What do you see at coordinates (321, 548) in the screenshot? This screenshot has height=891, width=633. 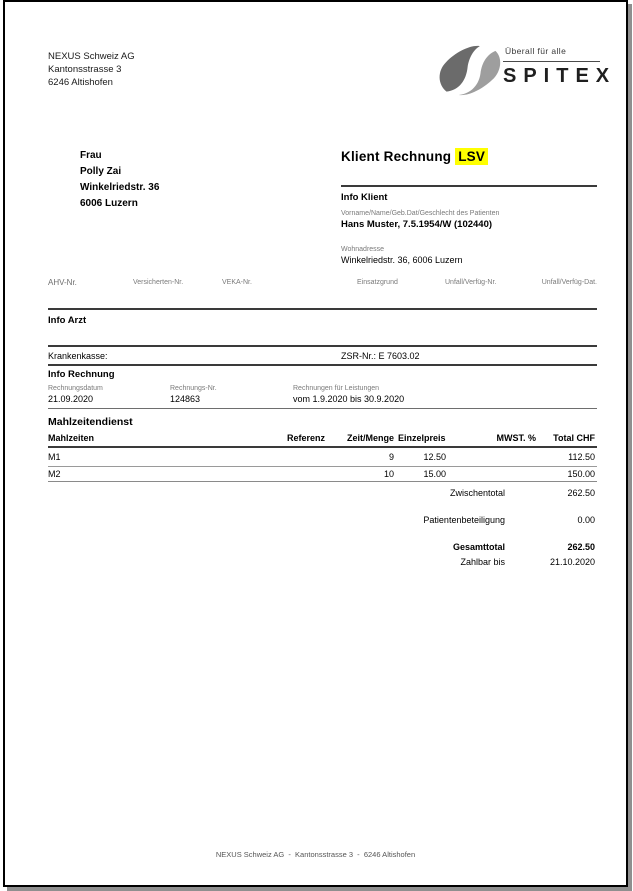 I see `totals-row-gesamttotal: Gesamttotal 262.50` at bounding box center [321, 548].